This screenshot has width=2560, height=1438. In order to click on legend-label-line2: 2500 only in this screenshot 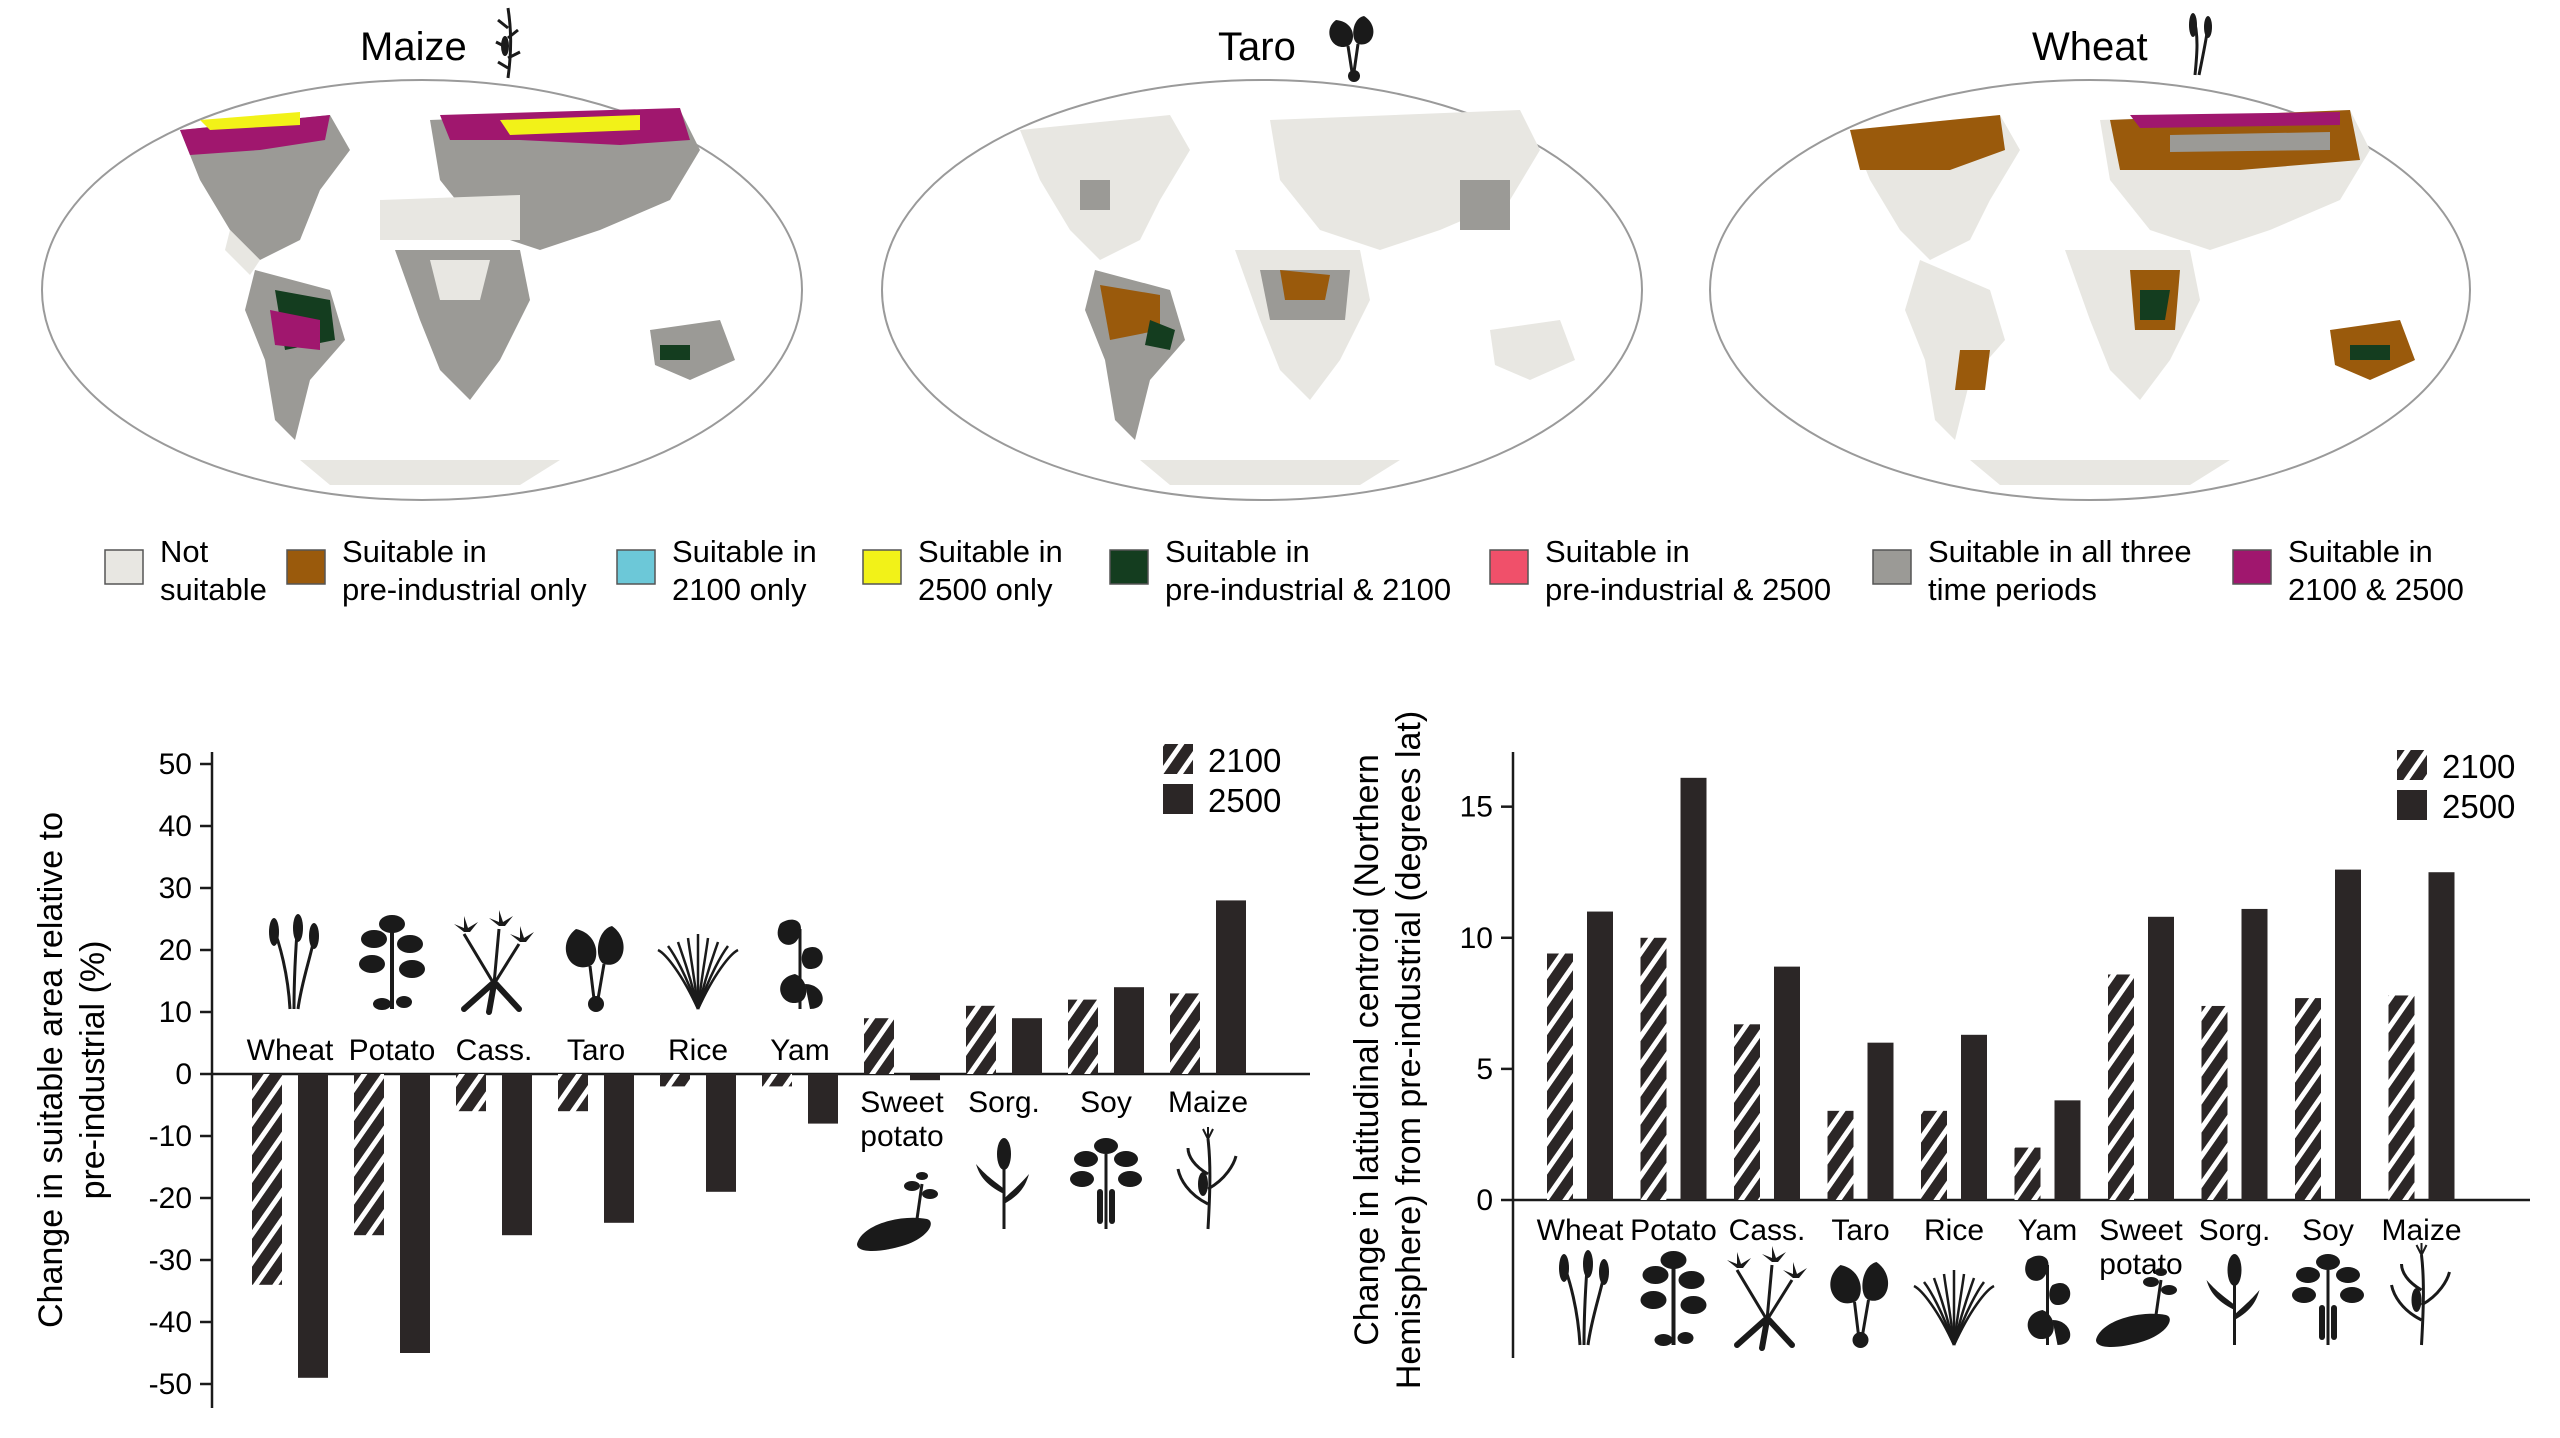, I will do `click(985, 589)`.